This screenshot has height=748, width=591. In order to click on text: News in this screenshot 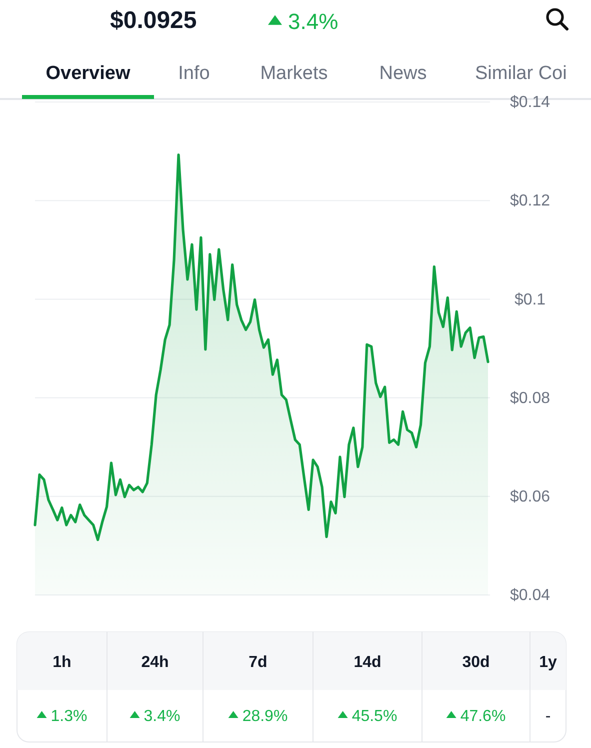, I will do `click(403, 73)`.